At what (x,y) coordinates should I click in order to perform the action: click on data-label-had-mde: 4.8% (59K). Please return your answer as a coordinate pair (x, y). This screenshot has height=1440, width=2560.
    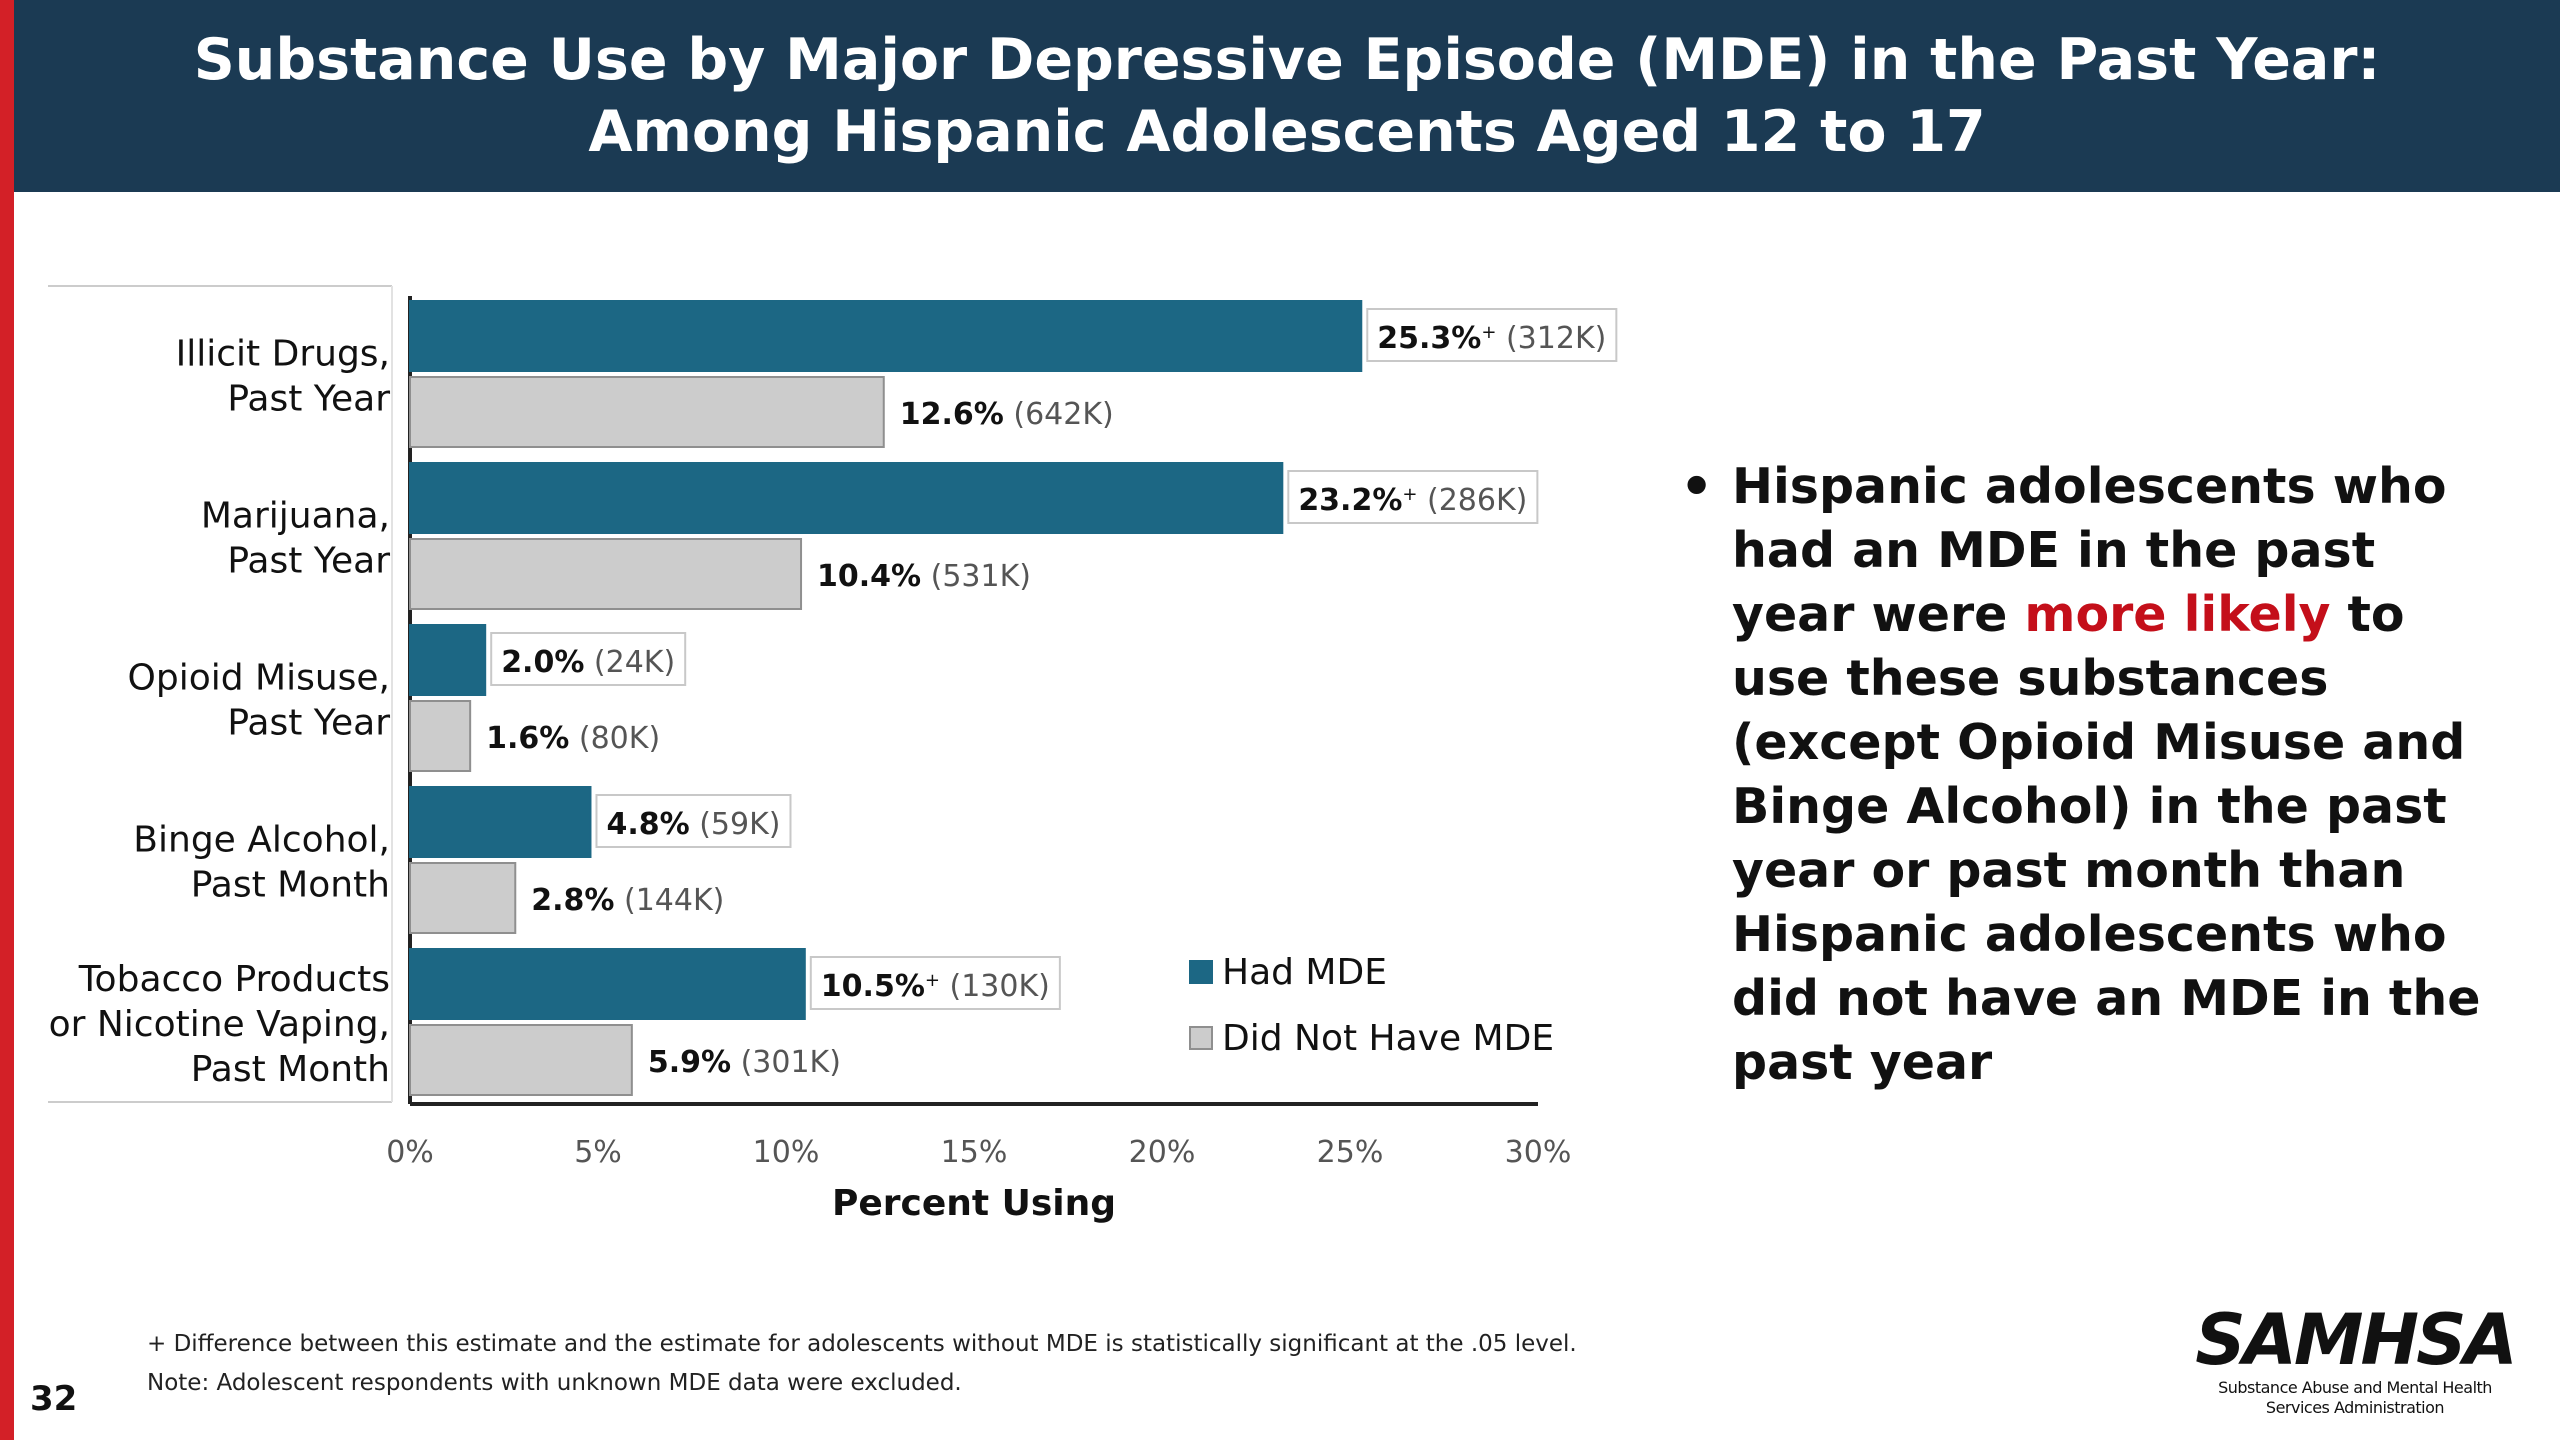
    Looking at the image, I should click on (693, 824).